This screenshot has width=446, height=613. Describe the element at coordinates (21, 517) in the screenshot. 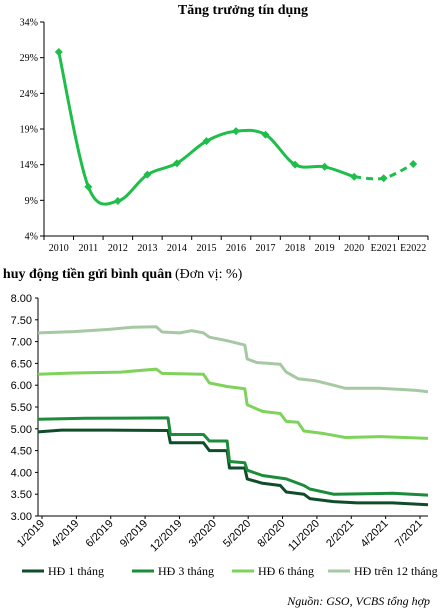

I see `y-tick-label: 3.00` at that location.